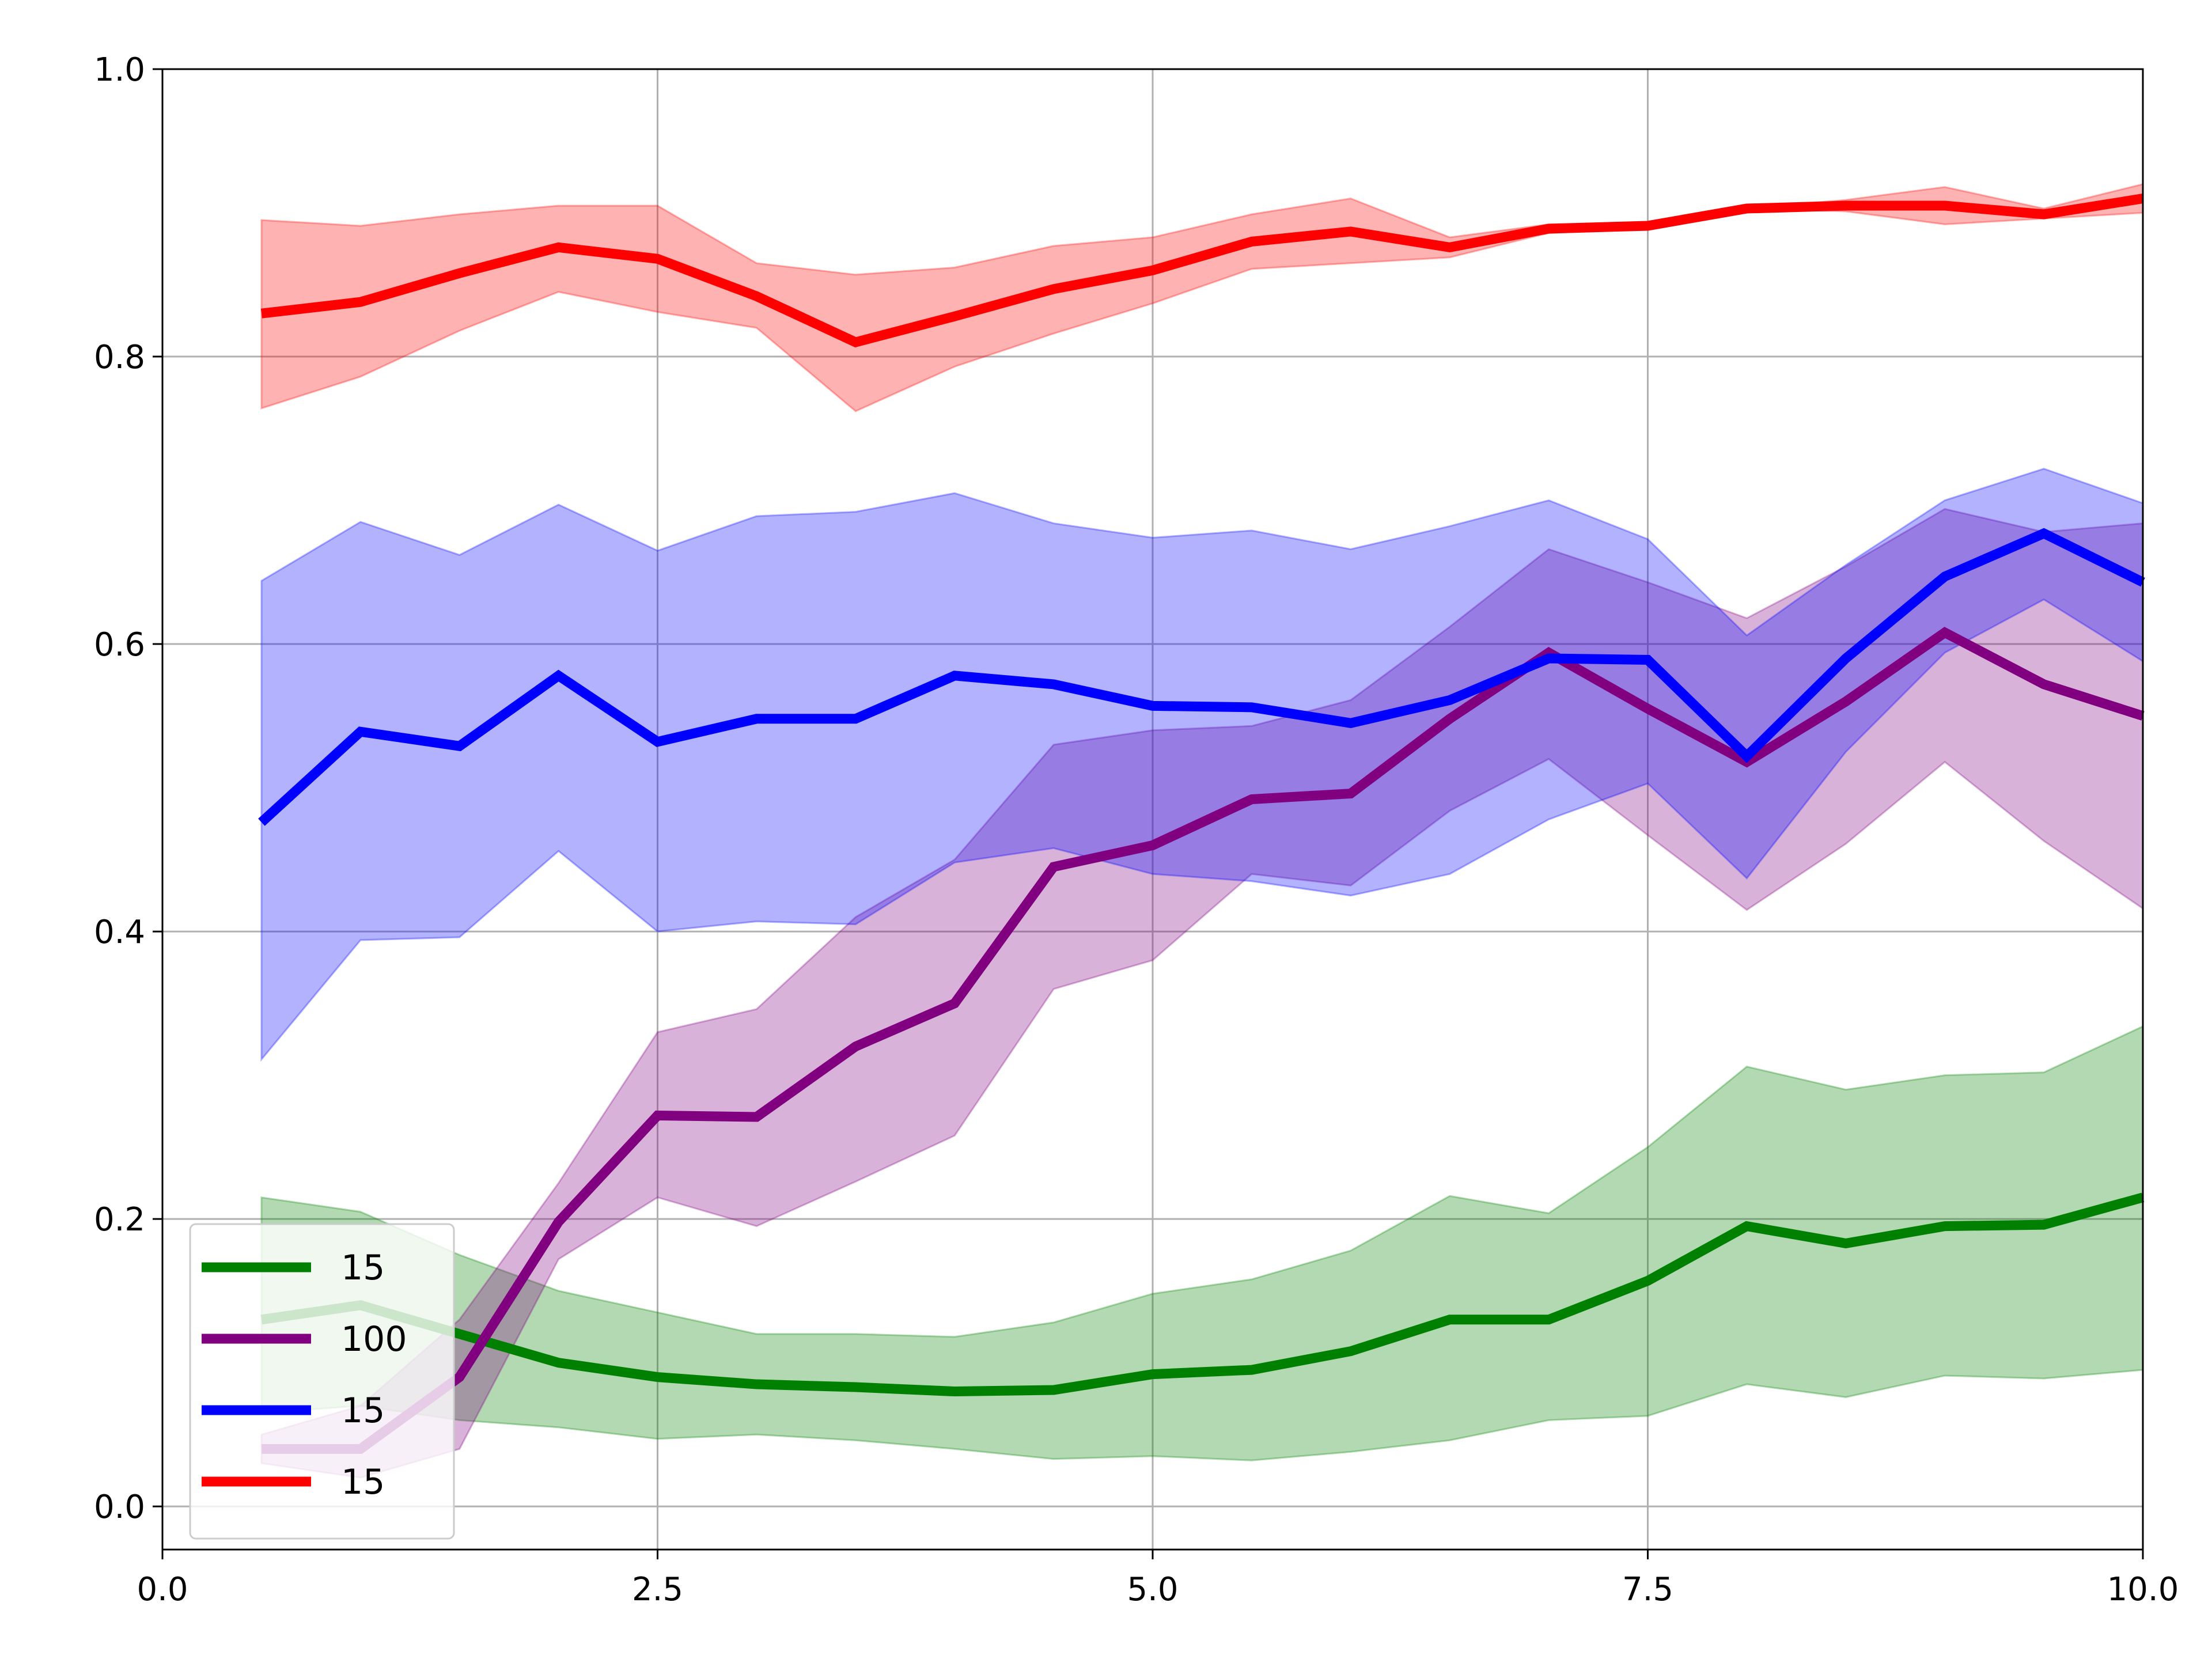 This screenshot has width=2212, height=1659. Describe the element at coordinates (363, 1411) in the screenshot. I see `legend-label-2: 15` at that location.